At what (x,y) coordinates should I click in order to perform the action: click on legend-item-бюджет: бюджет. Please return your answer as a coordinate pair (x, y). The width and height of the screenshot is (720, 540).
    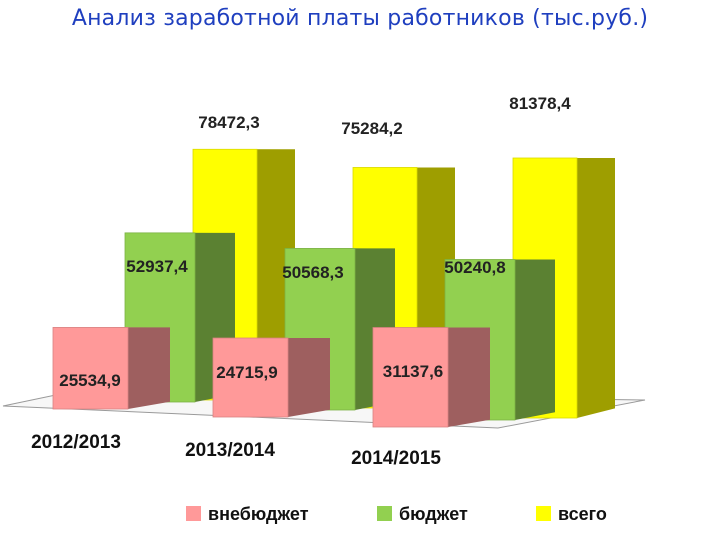
    Looking at the image, I should click on (422, 514).